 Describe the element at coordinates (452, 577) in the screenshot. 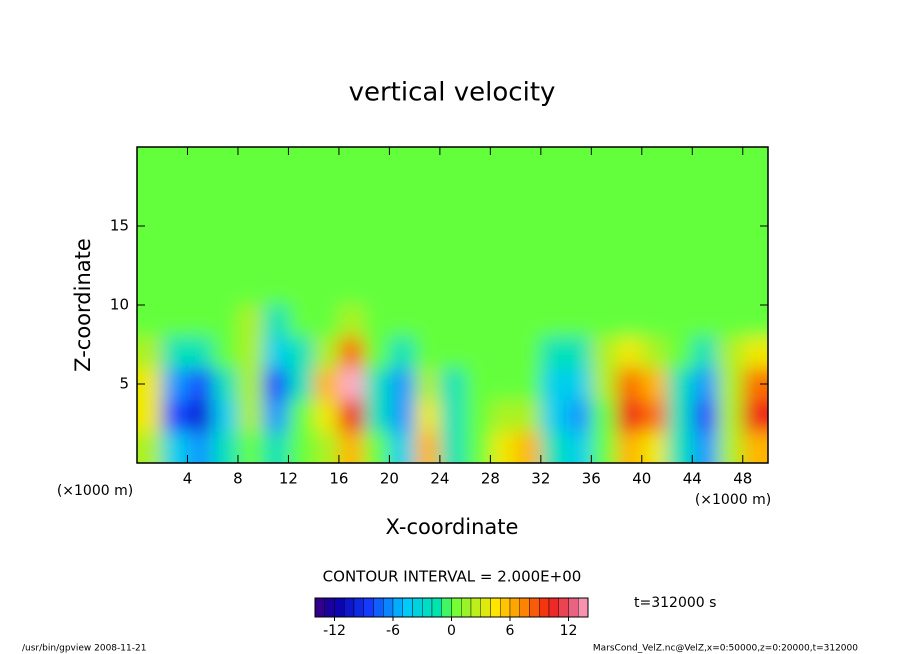

I see `contour-interval: CONTOUR INTERVAL = 2.000E+00` at that location.